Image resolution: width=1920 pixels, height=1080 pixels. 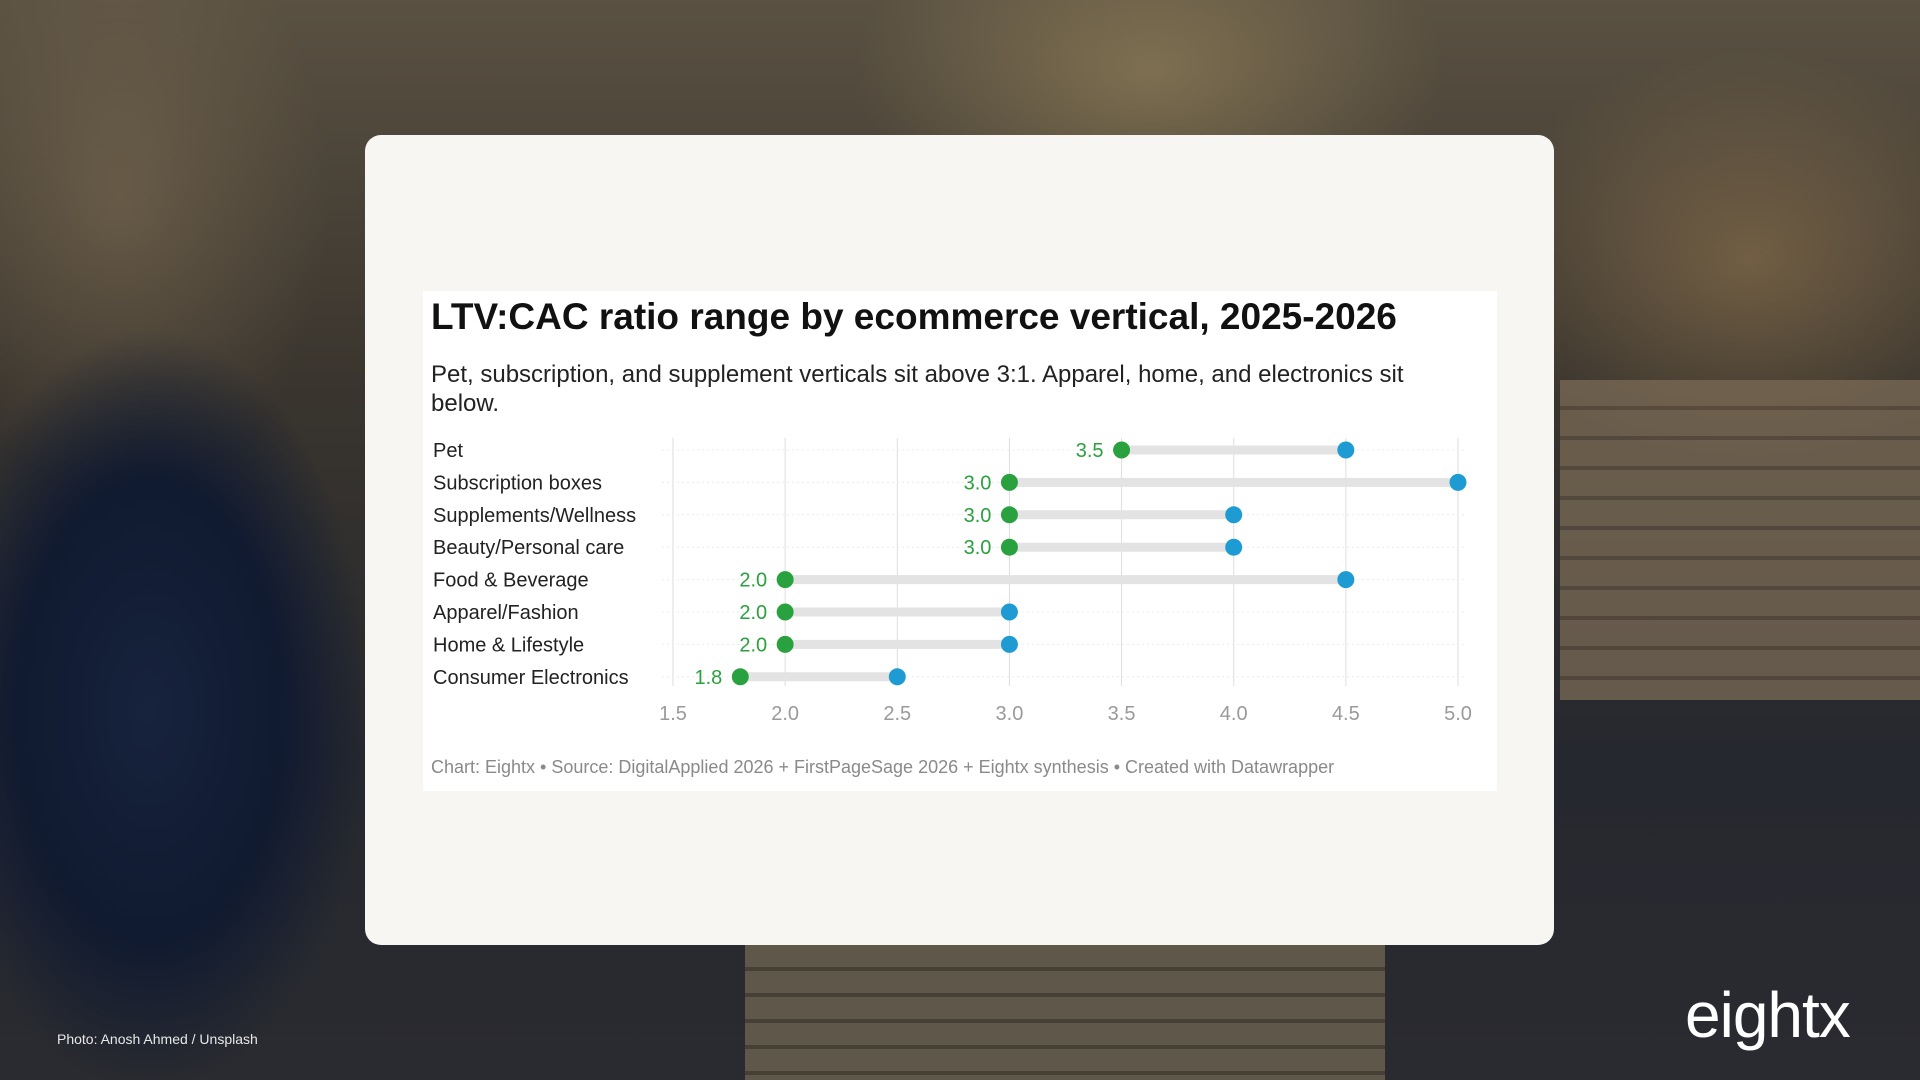 I want to click on background-boxes, so click(x=1740, y=540).